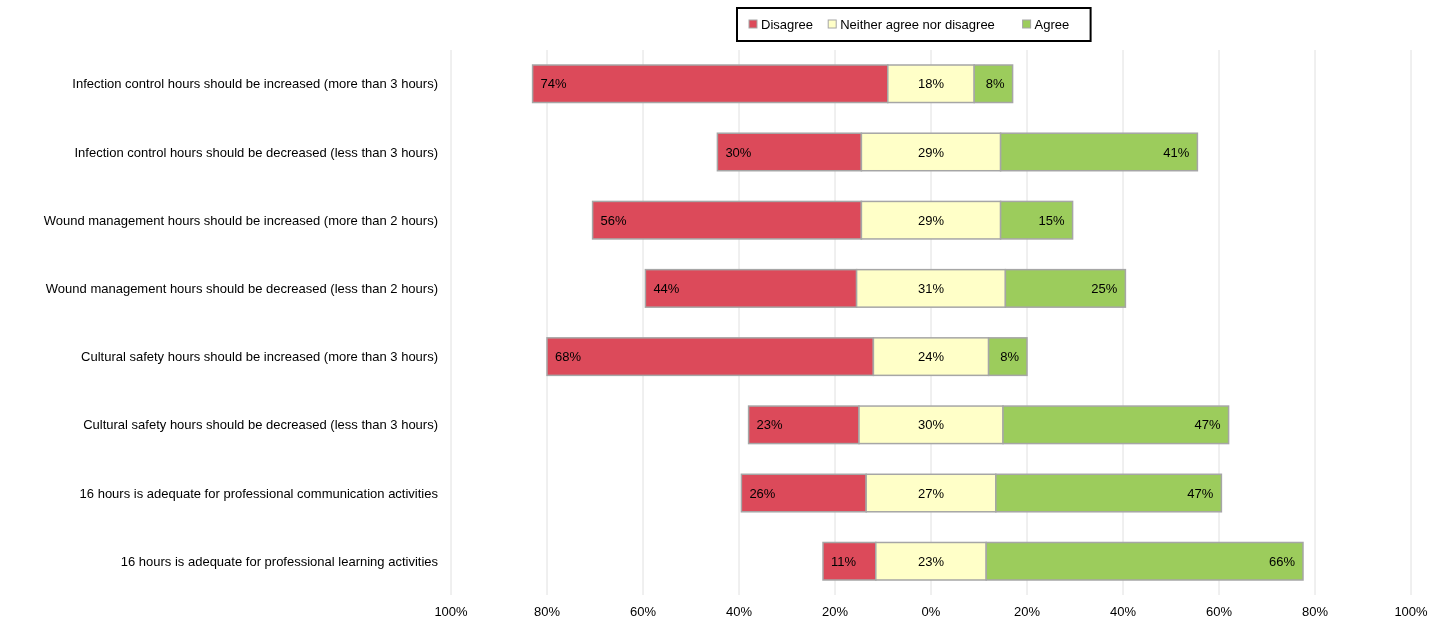  What do you see at coordinates (1176, 152) in the screenshot?
I see `data-label: 41%` at bounding box center [1176, 152].